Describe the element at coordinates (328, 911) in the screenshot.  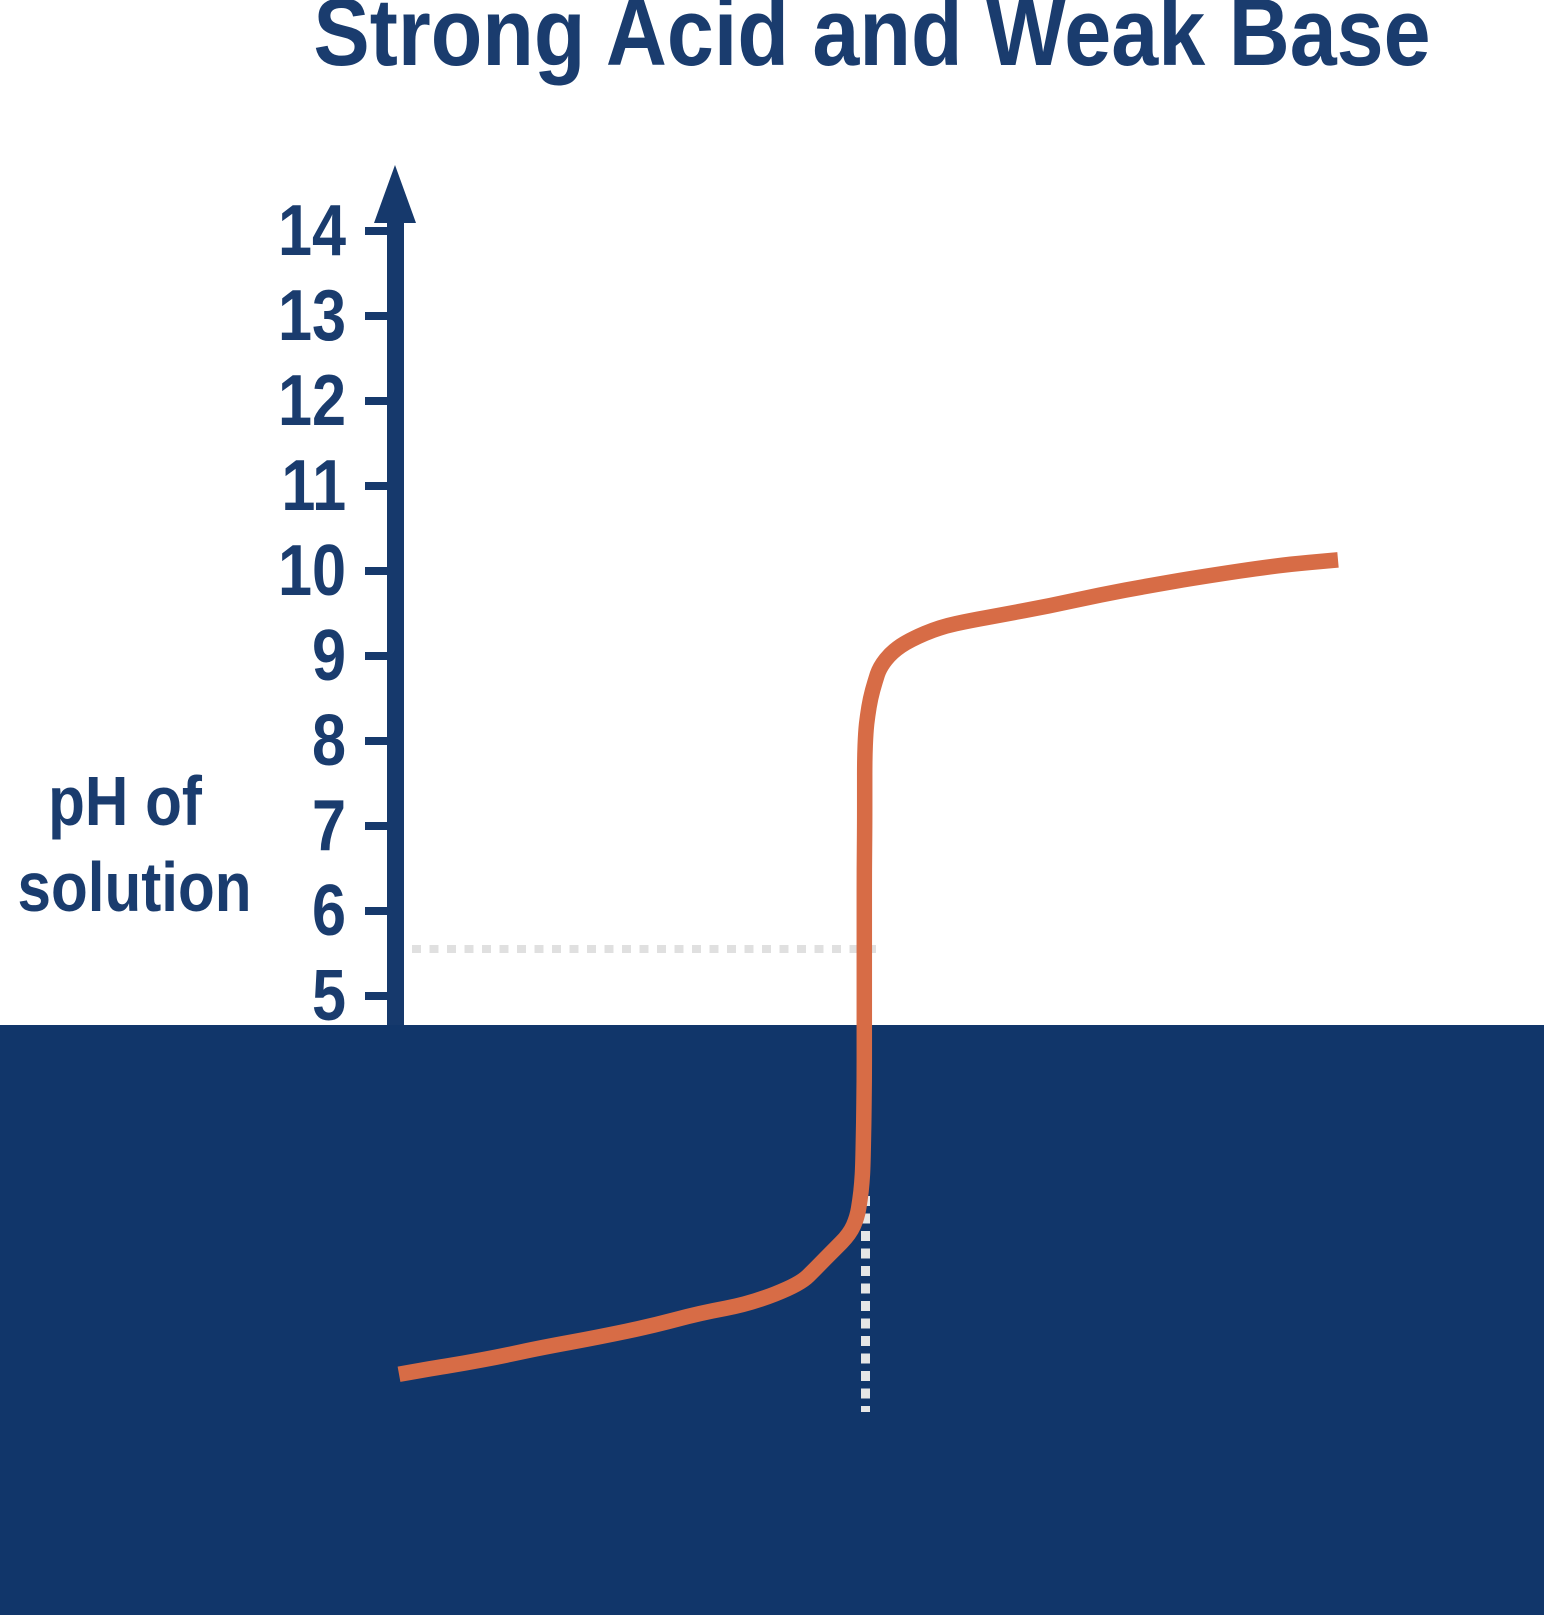
I see `y-axis-tick-label: 6` at that location.